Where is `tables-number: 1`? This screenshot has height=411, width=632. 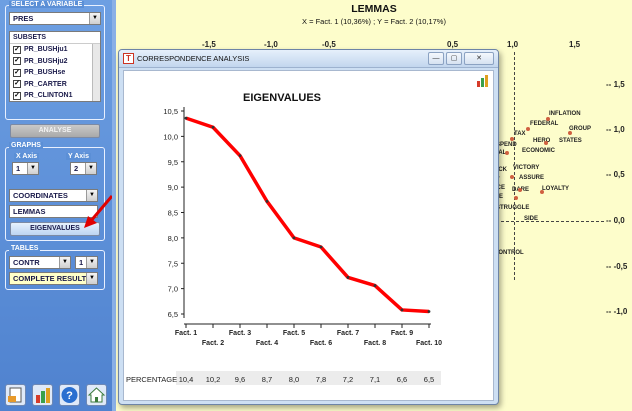
tables-number: 1 is located at coordinates (81, 262).